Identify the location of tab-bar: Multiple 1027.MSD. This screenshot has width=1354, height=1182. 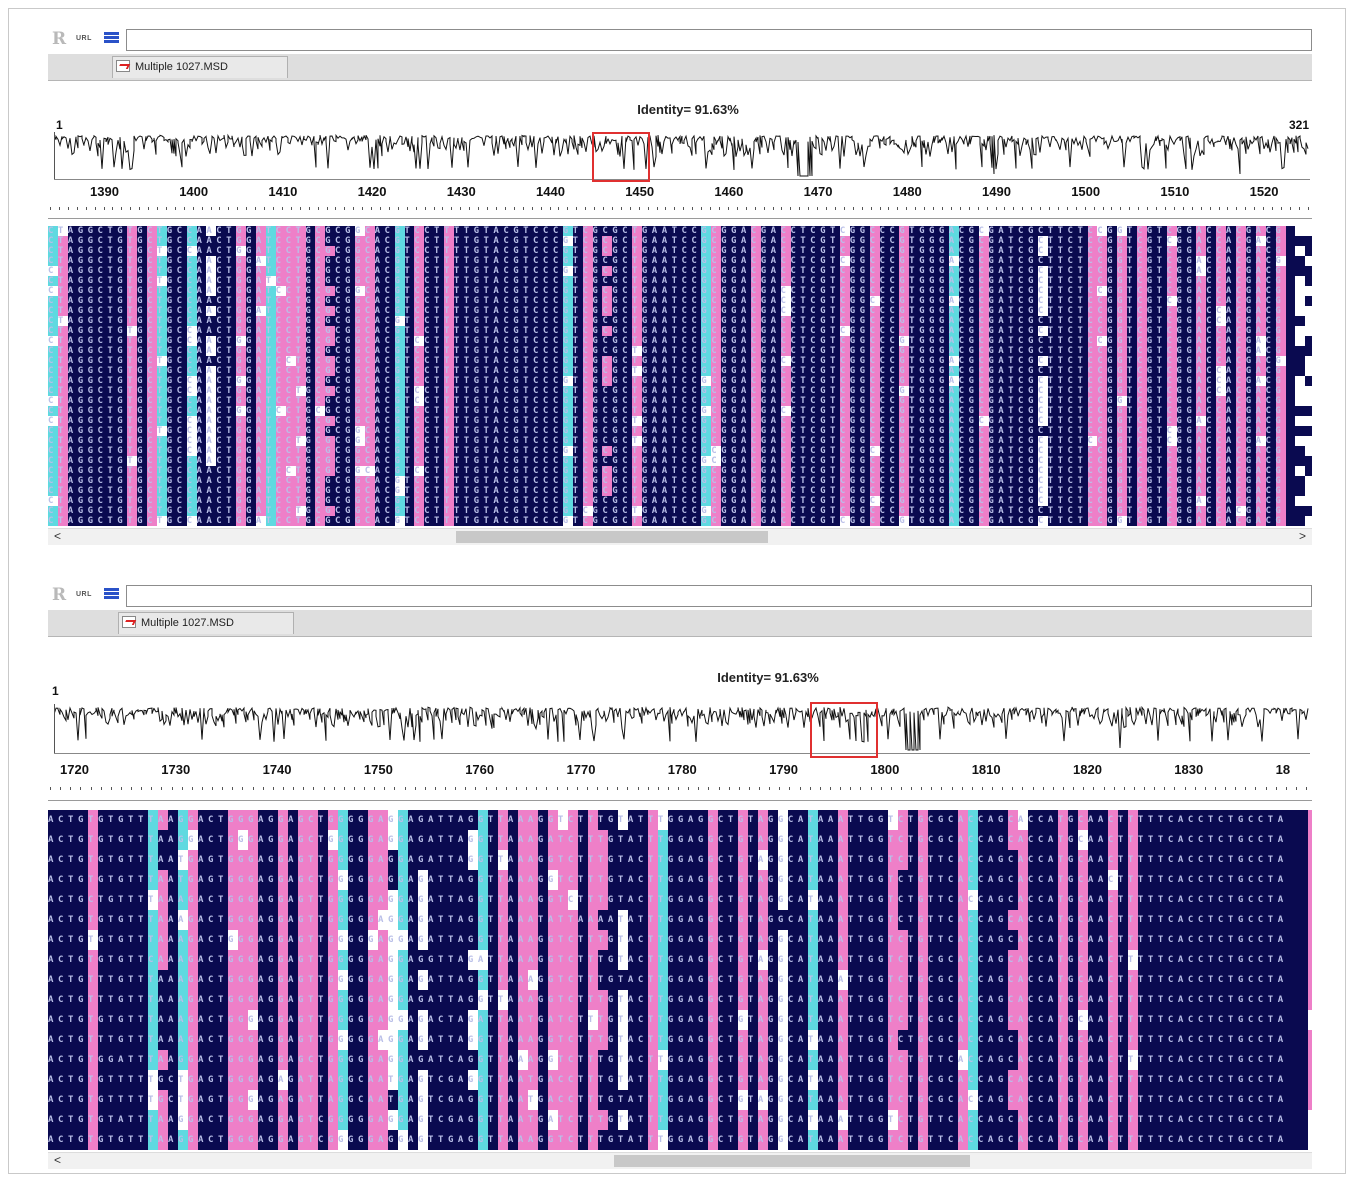
(680, 67).